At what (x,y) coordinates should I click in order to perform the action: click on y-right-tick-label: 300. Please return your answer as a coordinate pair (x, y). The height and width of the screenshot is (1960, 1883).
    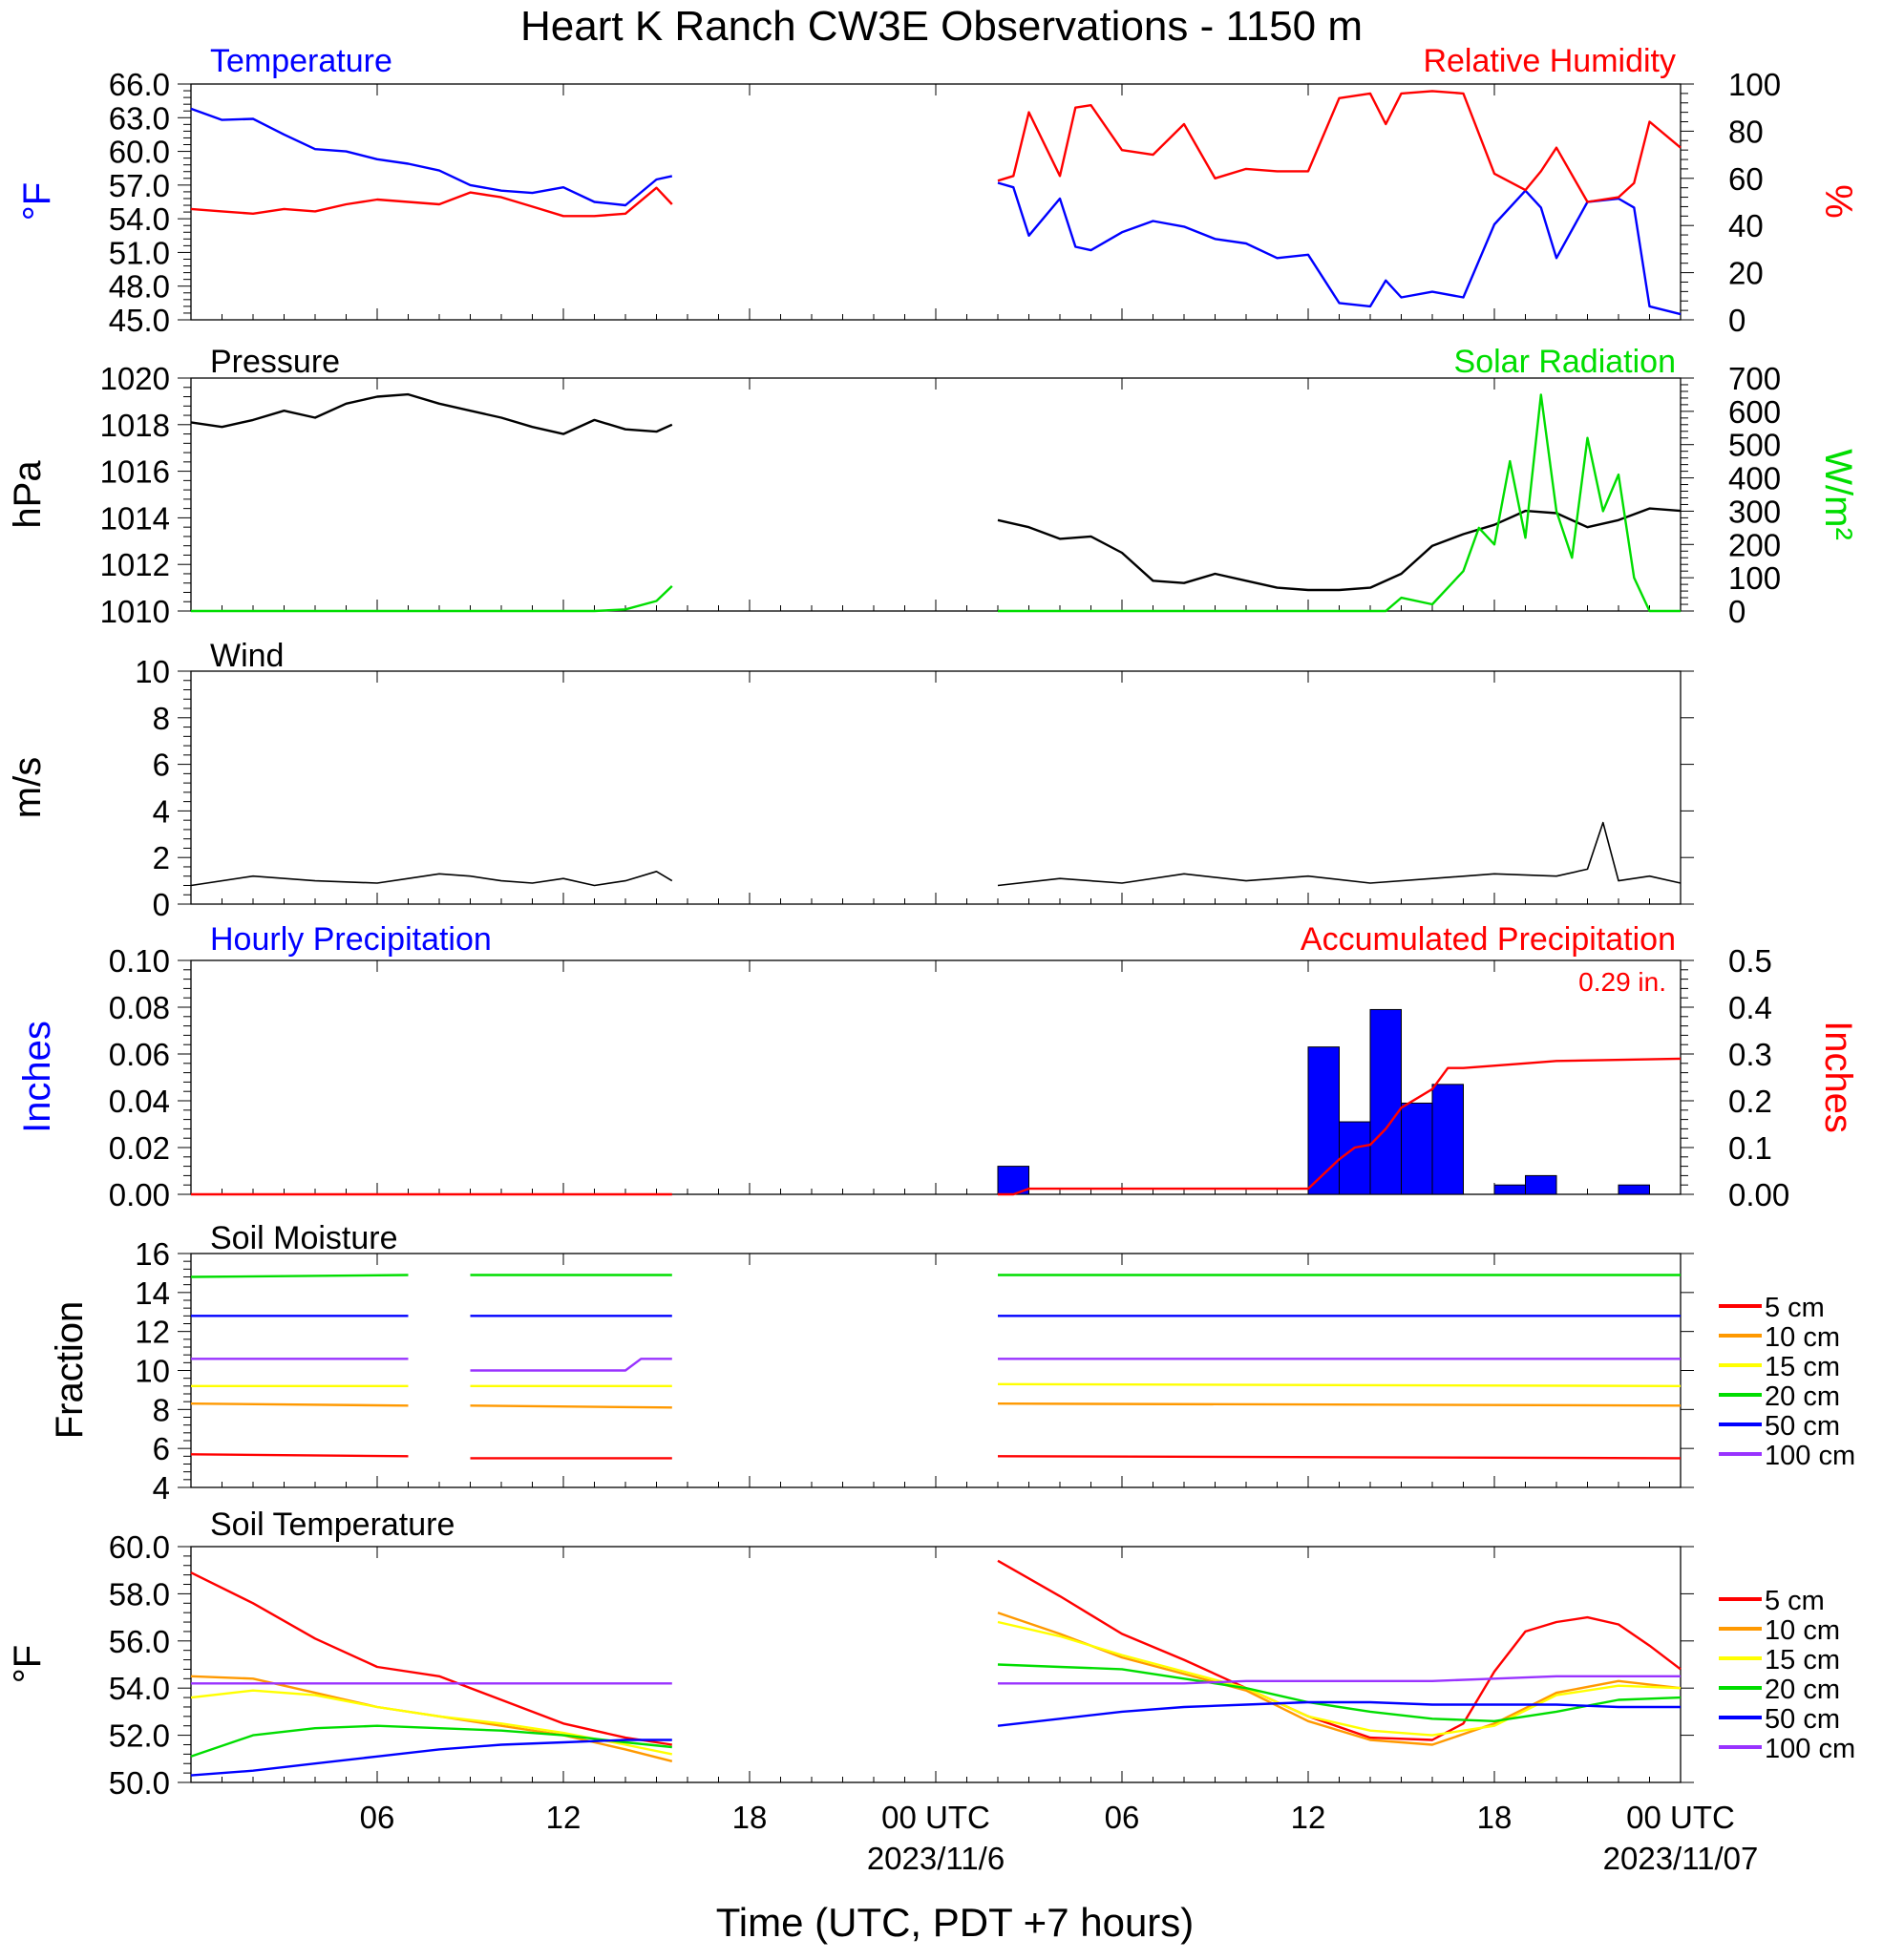
    Looking at the image, I should click on (1754, 511).